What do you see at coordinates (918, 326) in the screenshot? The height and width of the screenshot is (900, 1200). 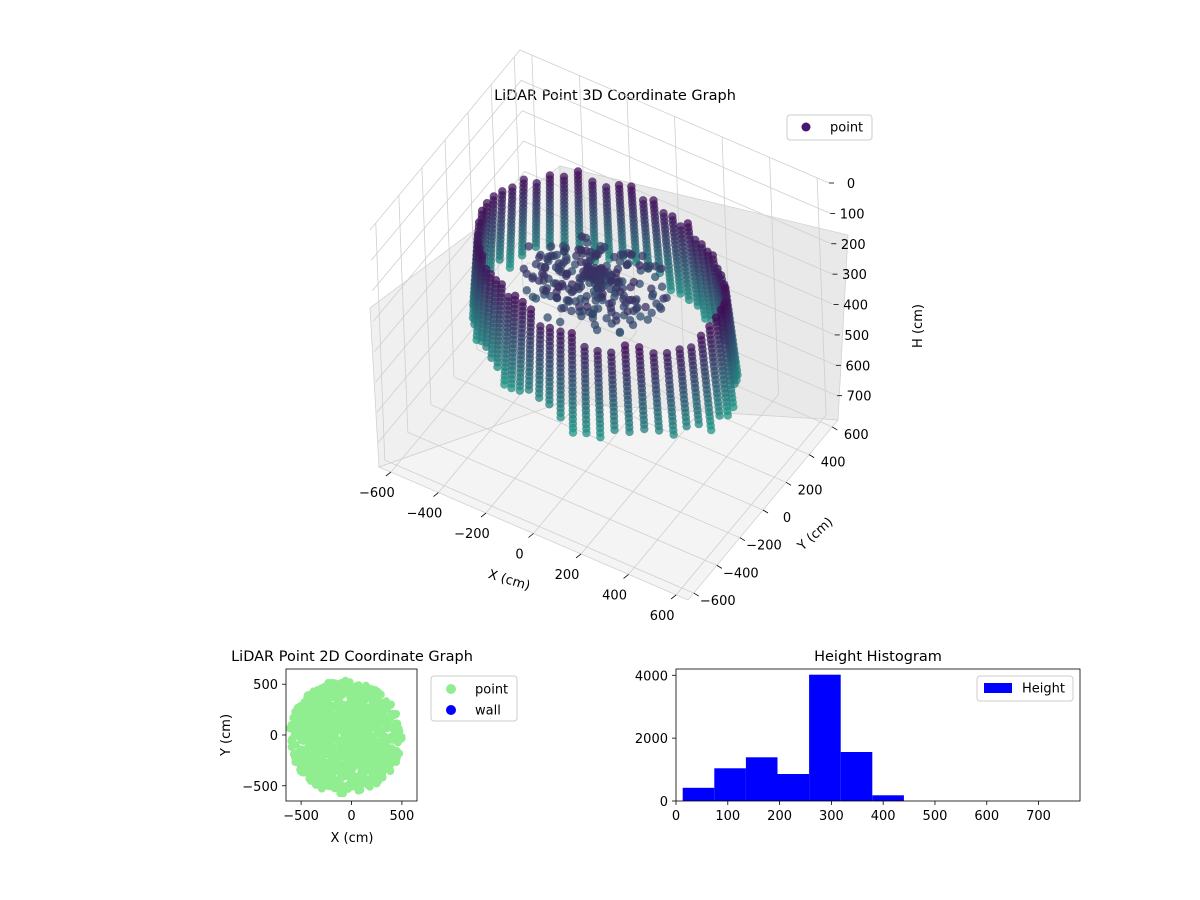 I see `z-axis-label-3d: H (cm)` at bounding box center [918, 326].